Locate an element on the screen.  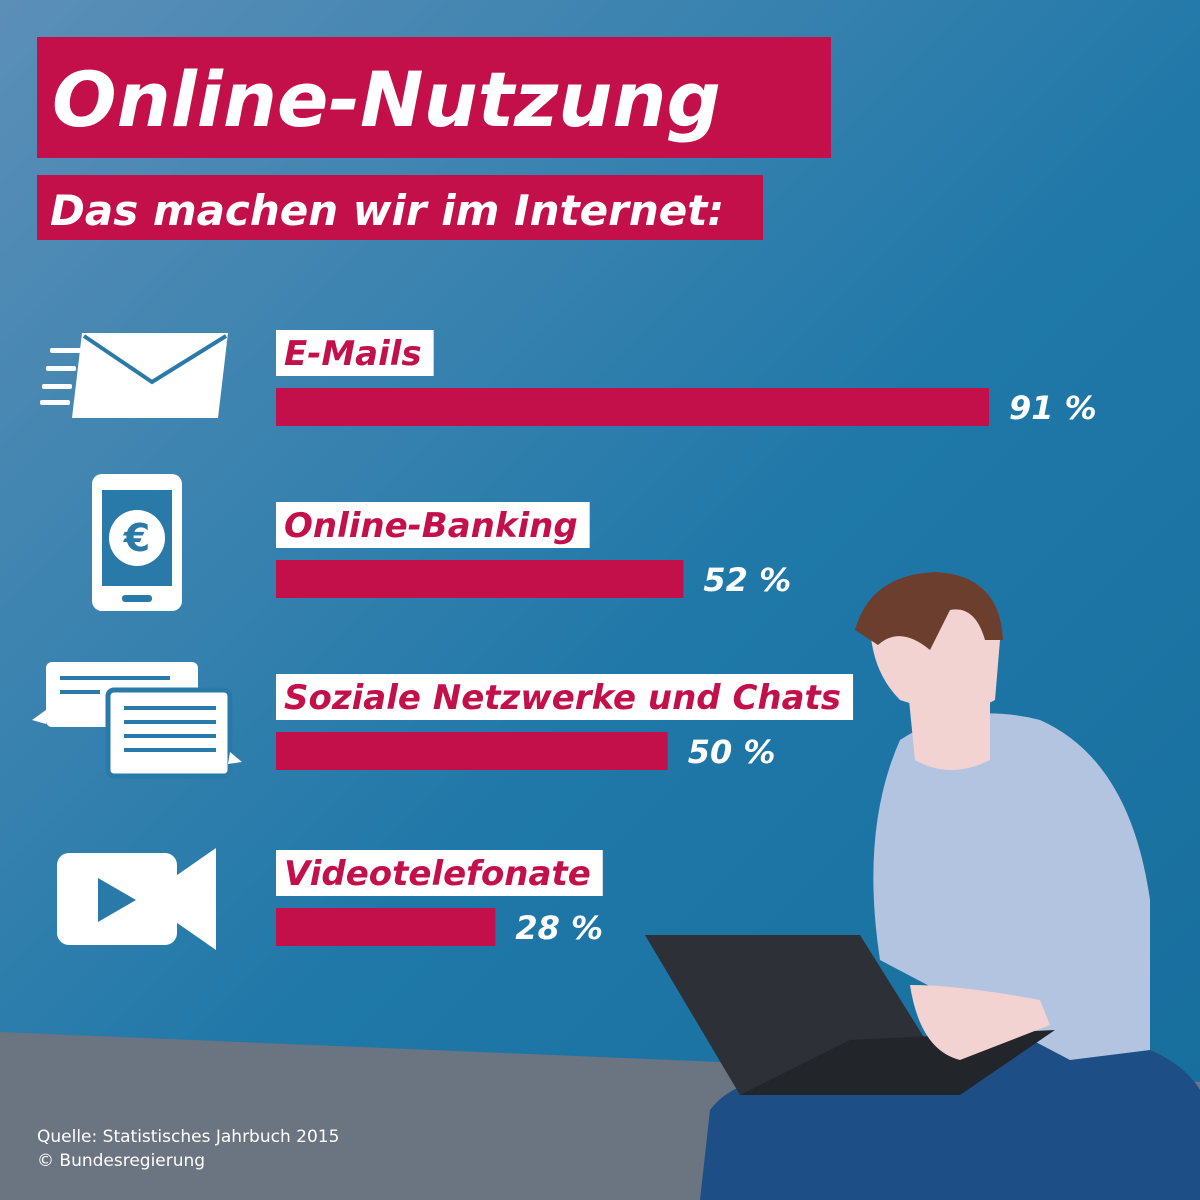
title-box is located at coordinates (434, 97).